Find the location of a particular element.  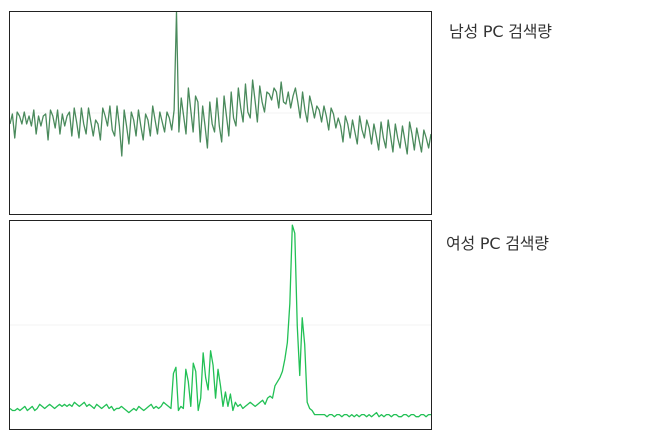

female-series-label: 여성 PC 검색량 is located at coordinates (497, 243).